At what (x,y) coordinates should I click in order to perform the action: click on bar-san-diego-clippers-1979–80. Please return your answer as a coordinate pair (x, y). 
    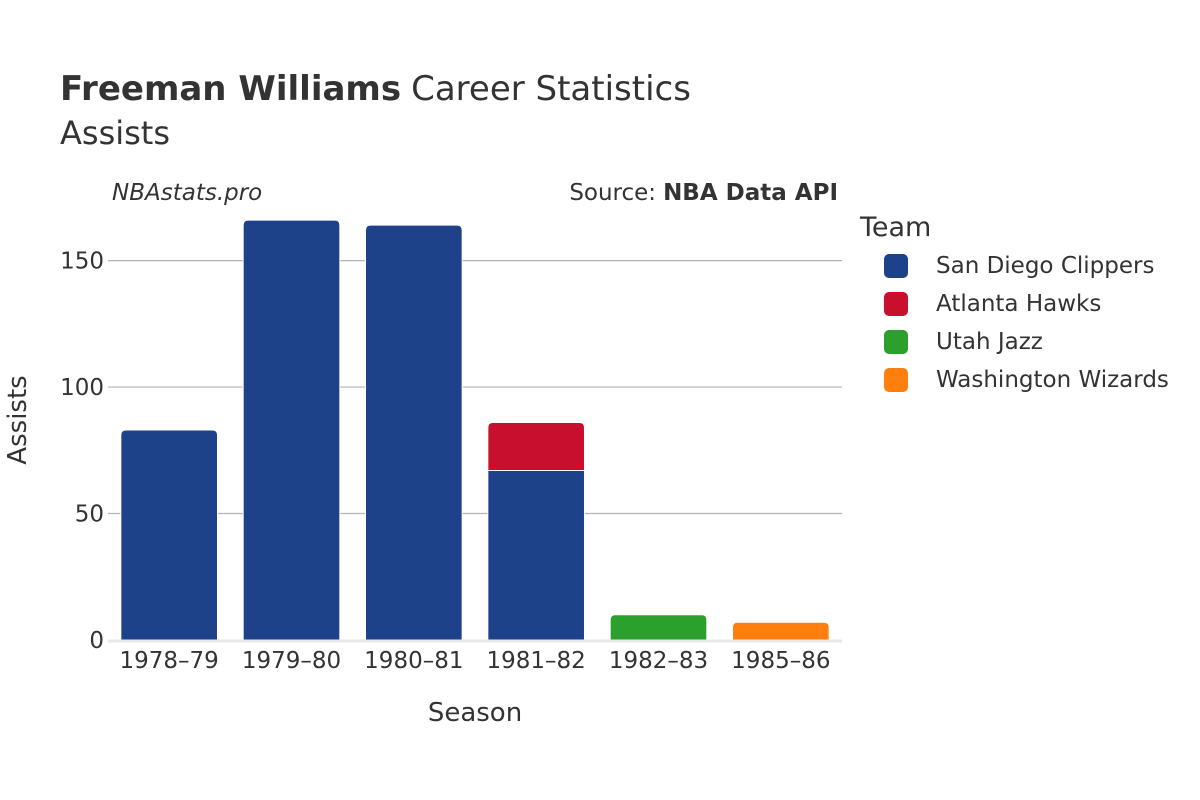
    Looking at the image, I should click on (291, 430).